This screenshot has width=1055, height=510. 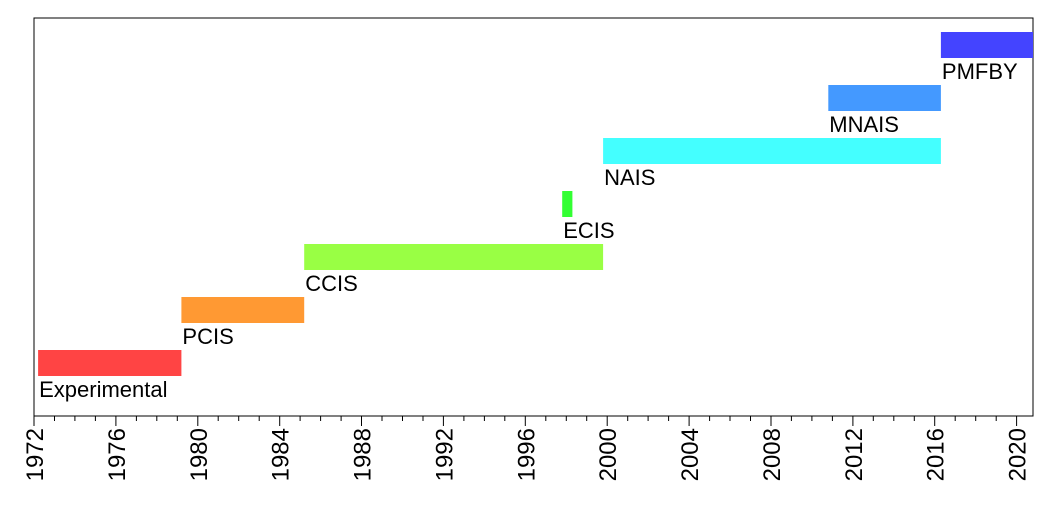 What do you see at coordinates (980, 71) in the screenshot?
I see `bar-label-pmfby: PMFBY` at bounding box center [980, 71].